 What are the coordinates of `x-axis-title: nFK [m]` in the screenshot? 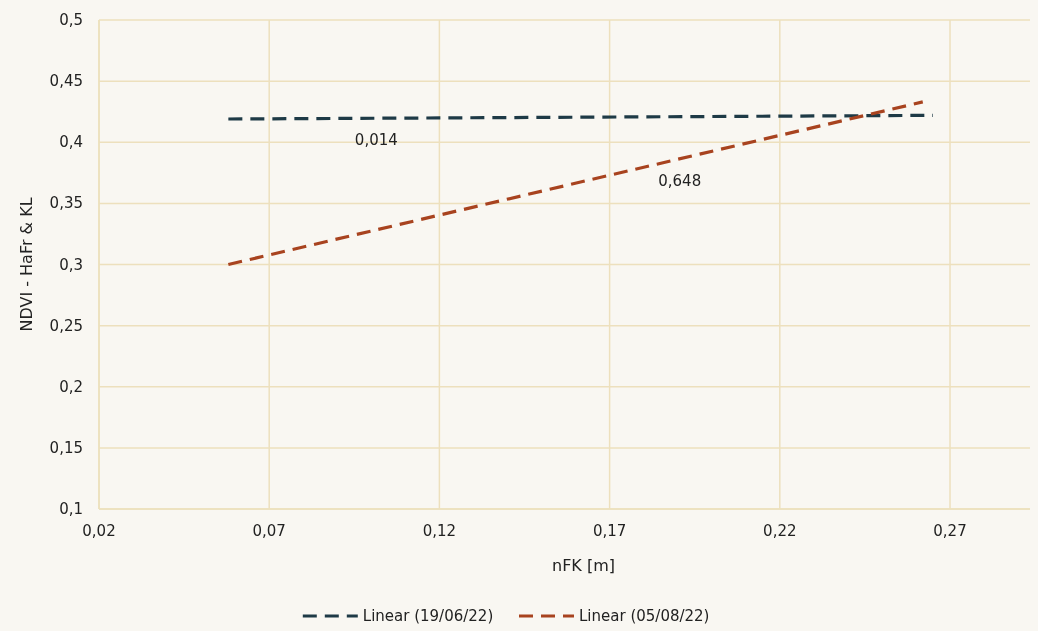 It's located at (583, 565).